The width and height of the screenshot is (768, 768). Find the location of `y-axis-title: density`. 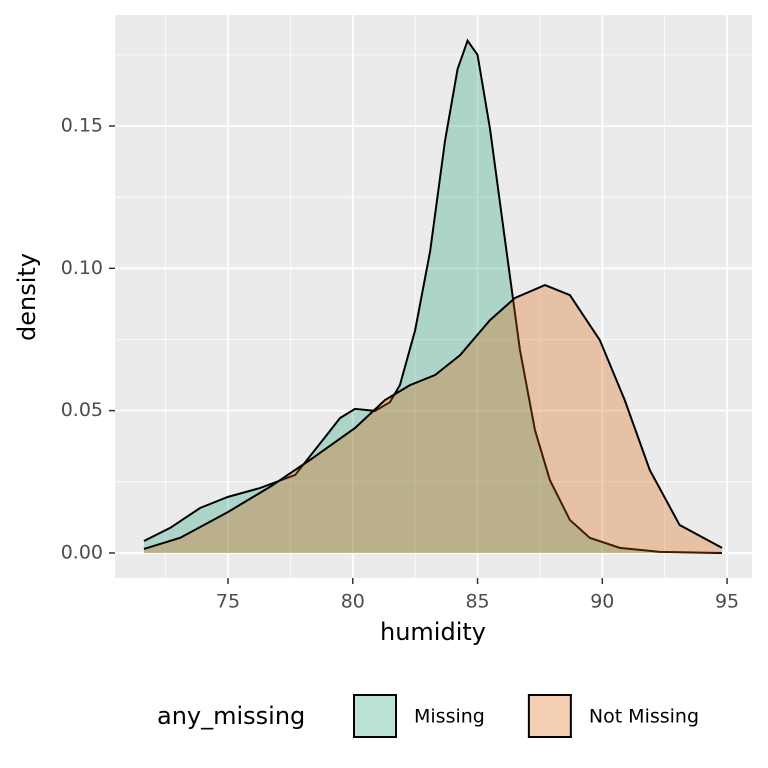

y-axis-title: density is located at coordinates (27, 297).